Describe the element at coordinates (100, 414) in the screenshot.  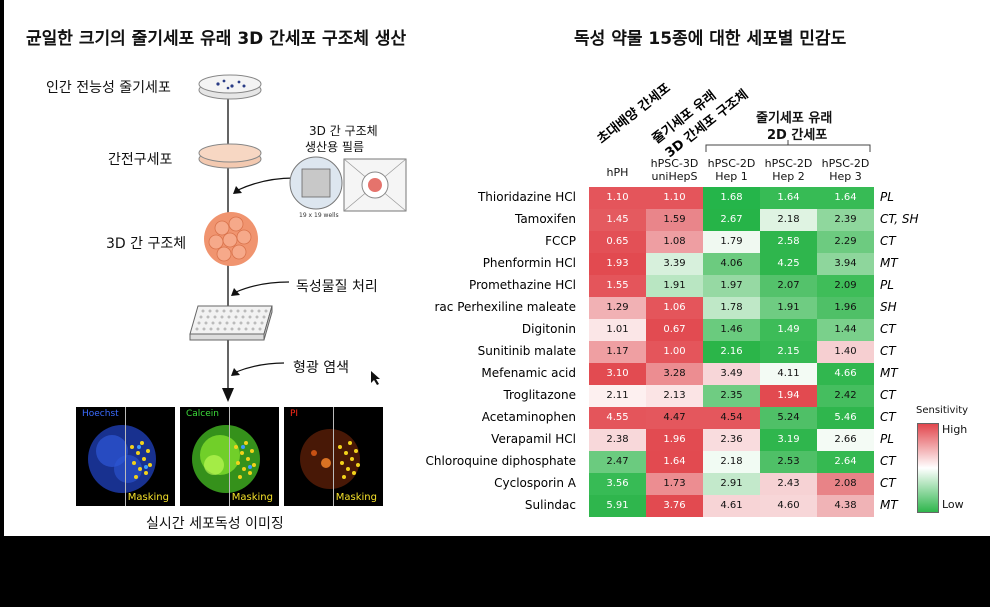
I see `stain-label-hoechst: Hoechst` at that location.